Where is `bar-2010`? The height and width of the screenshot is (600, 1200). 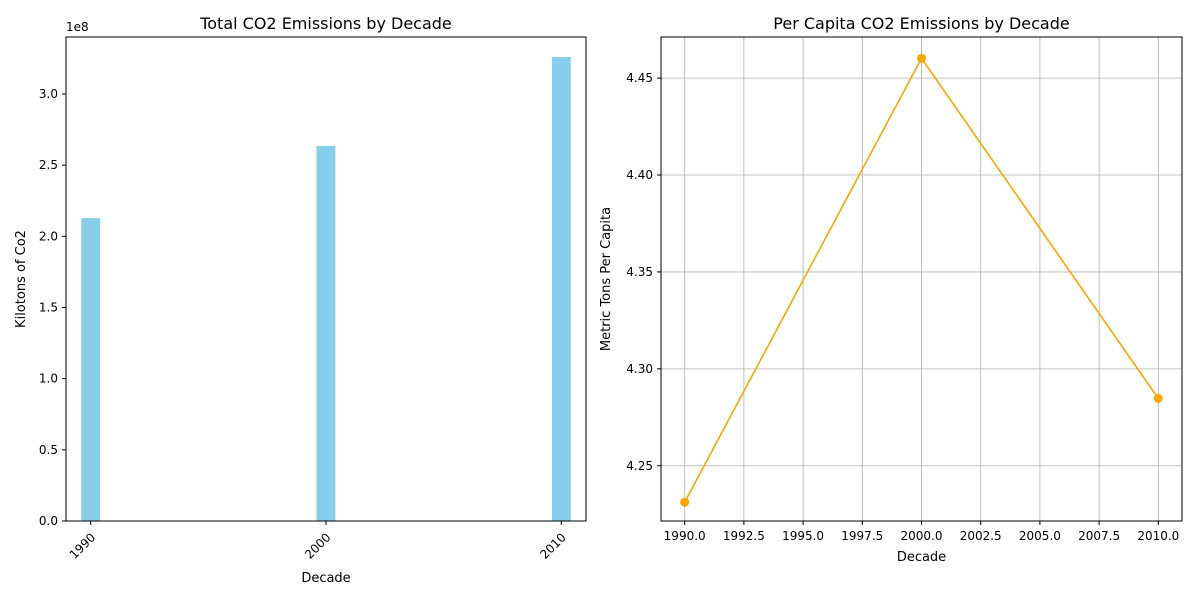 bar-2010 is located at coordinates (561, 288).